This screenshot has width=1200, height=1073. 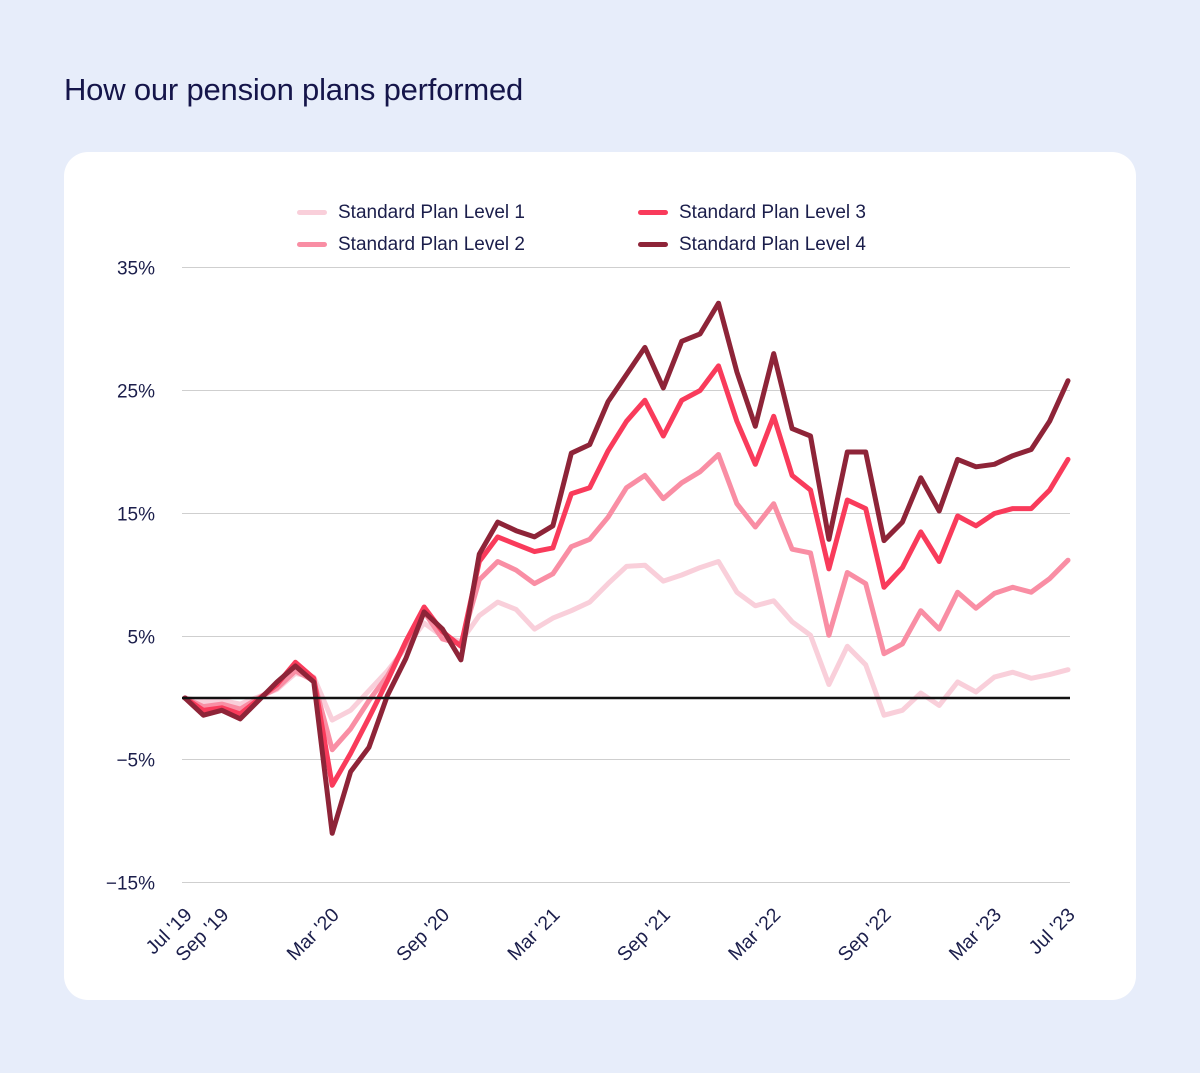 What do you see at coordinates (142, 638) in the screenshot?
I see `y-axis-label: 5%` at bounding box center [142, 638].